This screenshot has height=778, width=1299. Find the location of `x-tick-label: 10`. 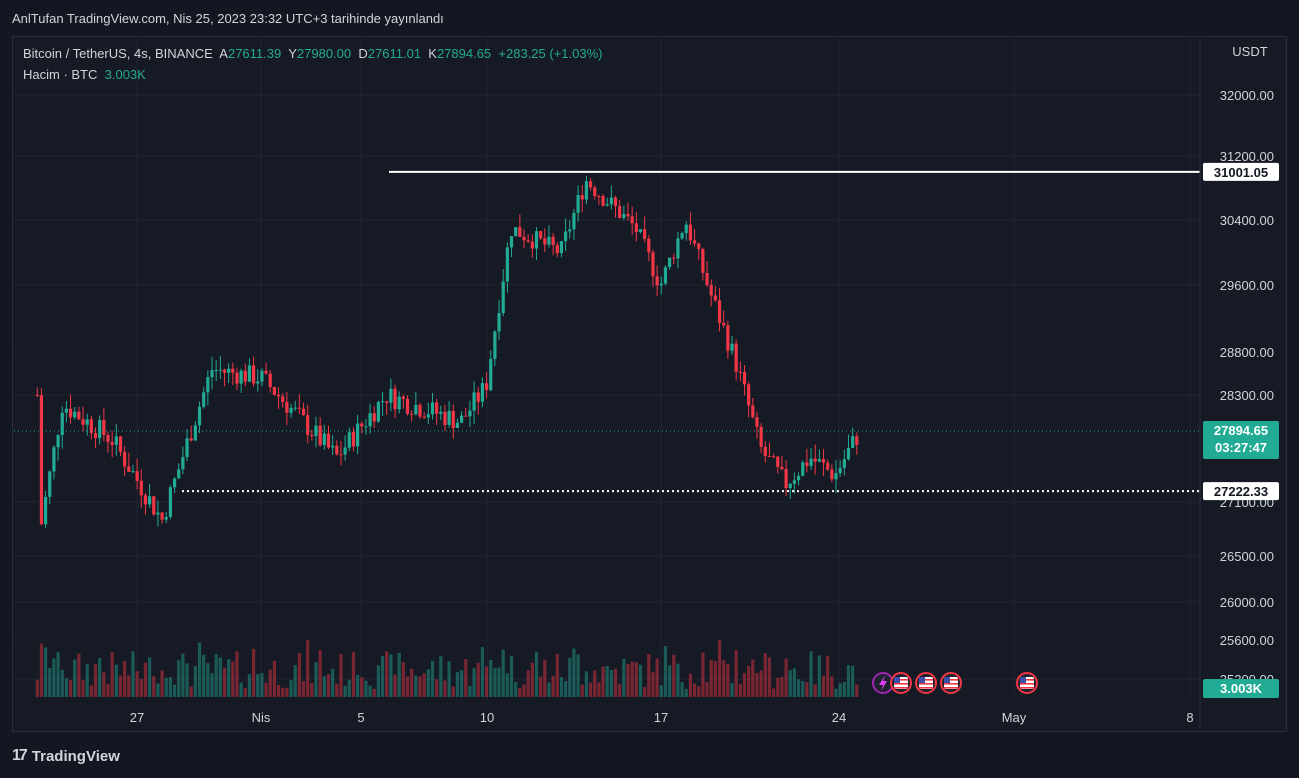

x-tick-label: 10 is located at coordinates (487, 717).